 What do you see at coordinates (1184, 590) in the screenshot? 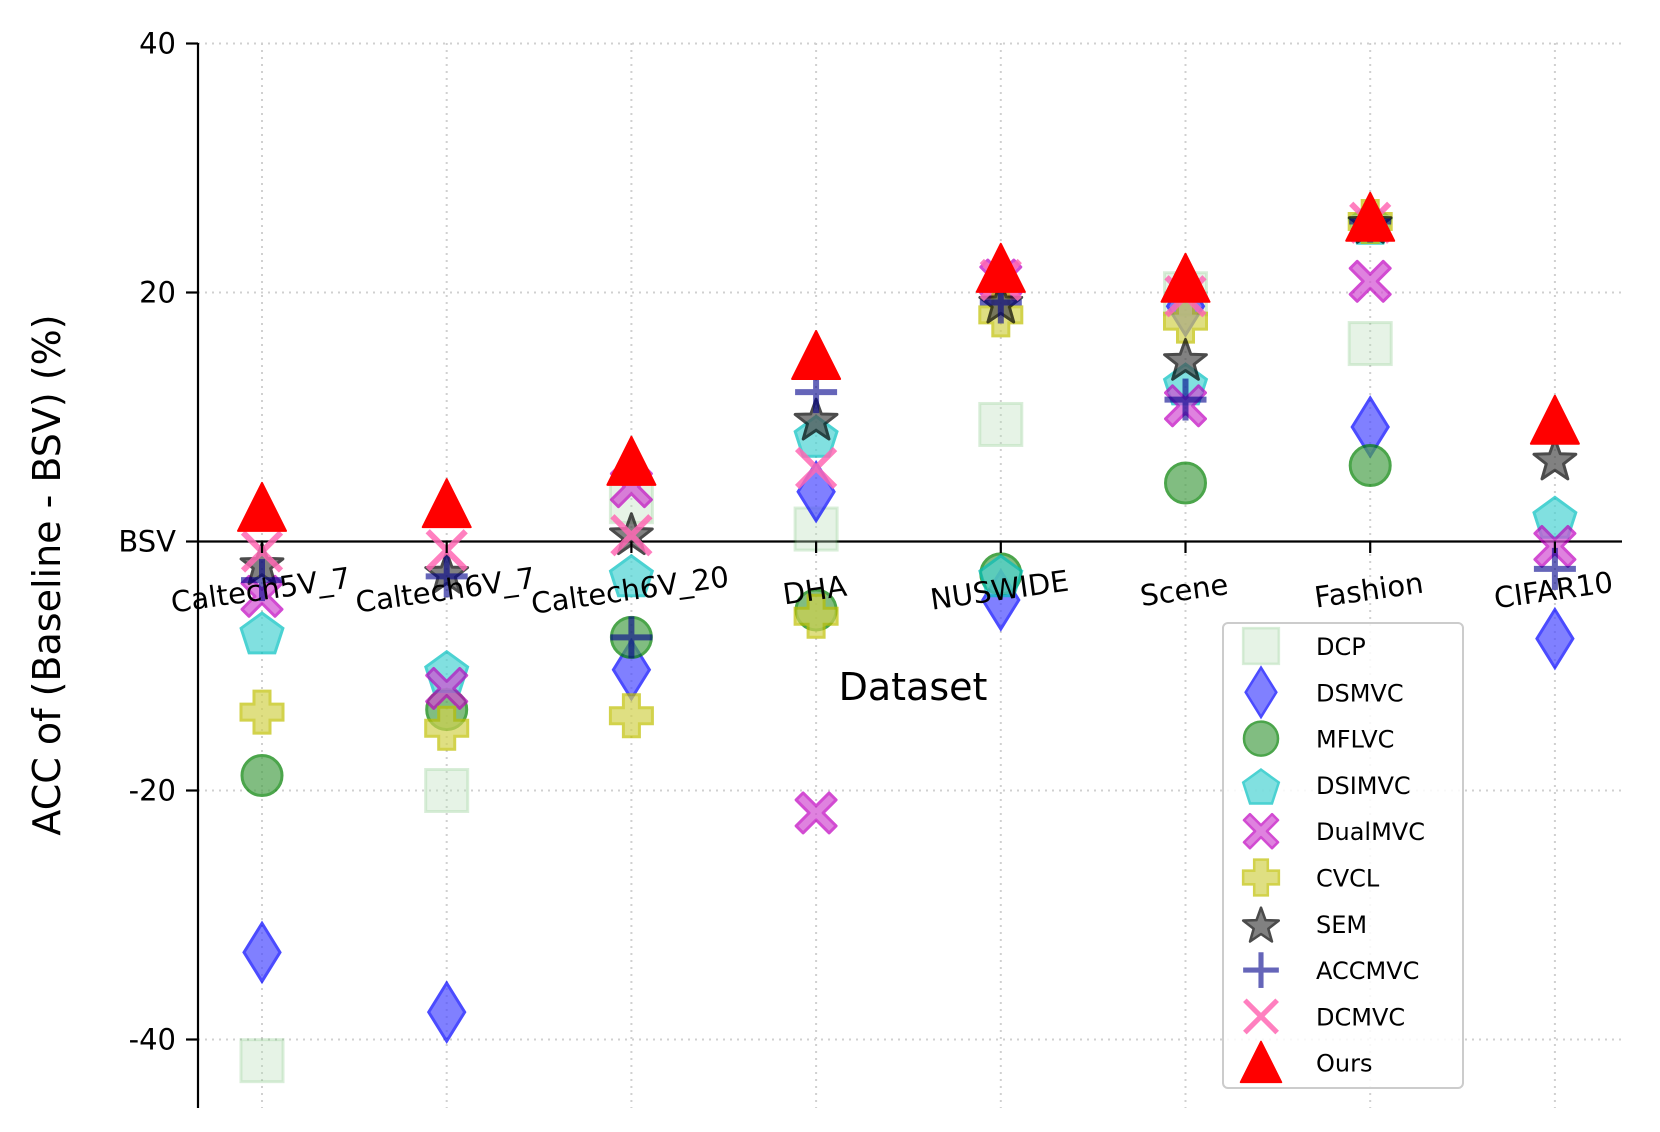
I see `x-tick-label: Scene` at bounding box center [1184, 590].